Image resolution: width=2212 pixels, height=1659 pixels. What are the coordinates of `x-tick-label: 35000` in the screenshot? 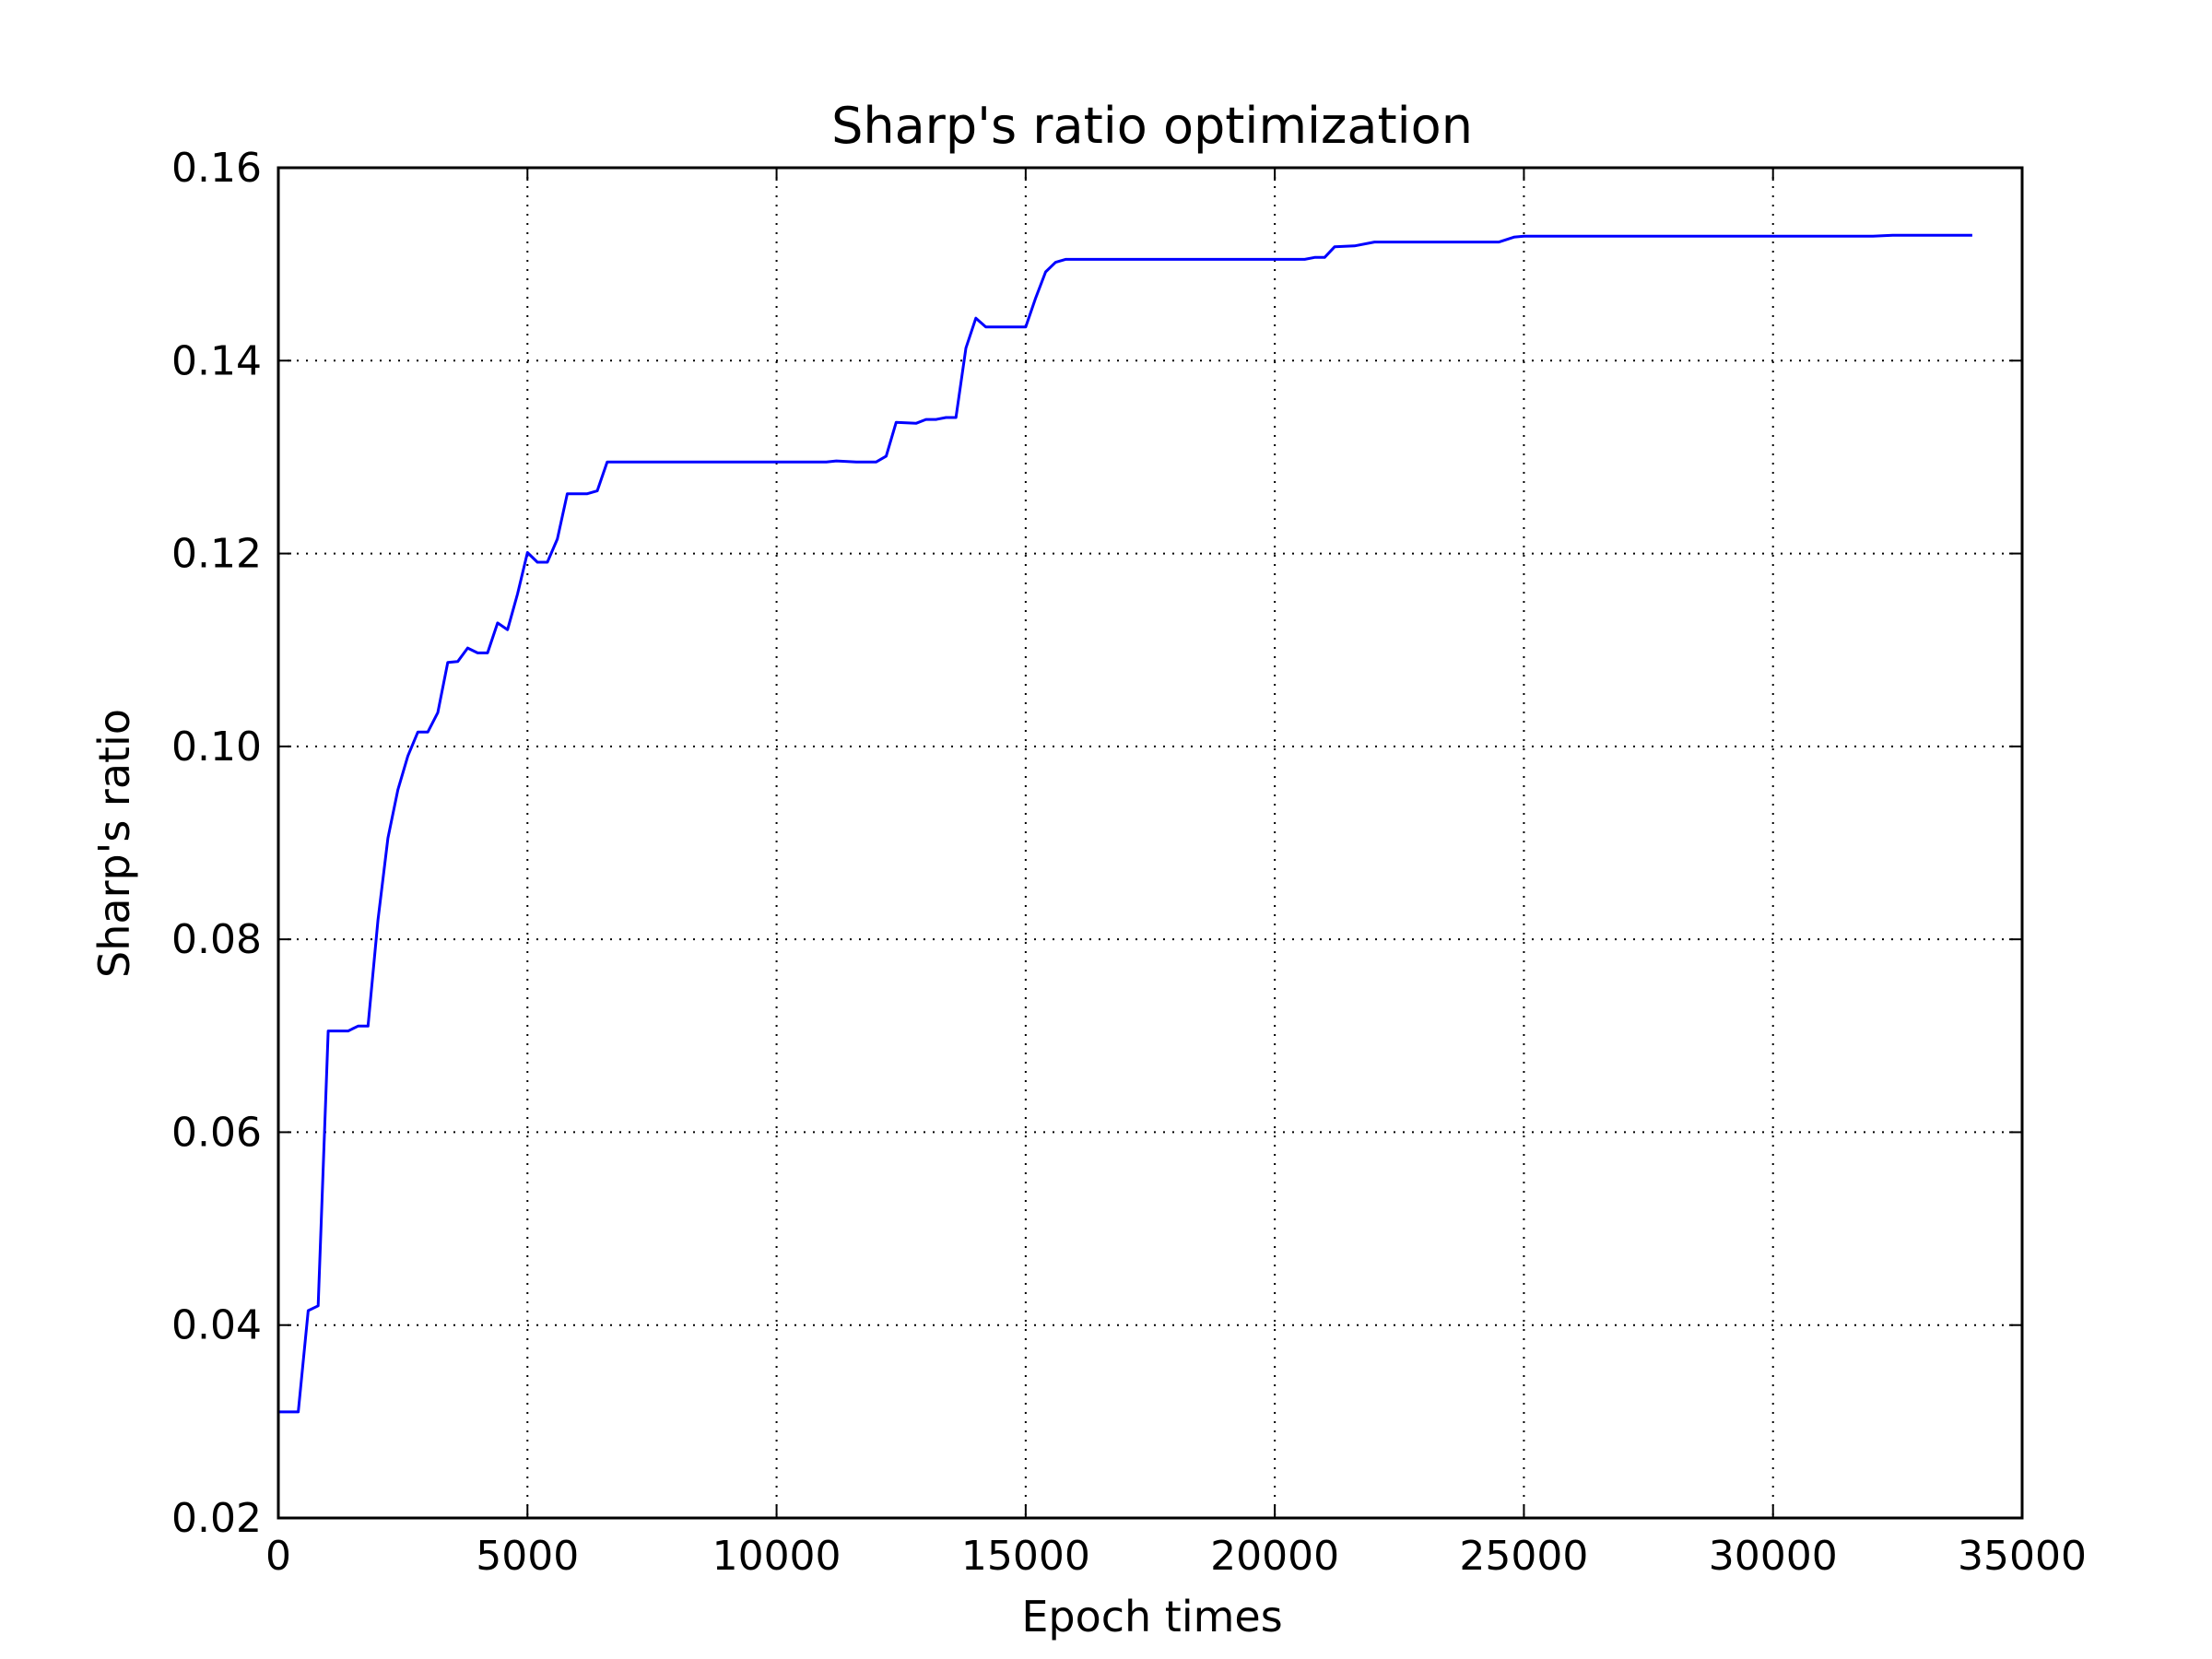 It's located at (2022, 1556).